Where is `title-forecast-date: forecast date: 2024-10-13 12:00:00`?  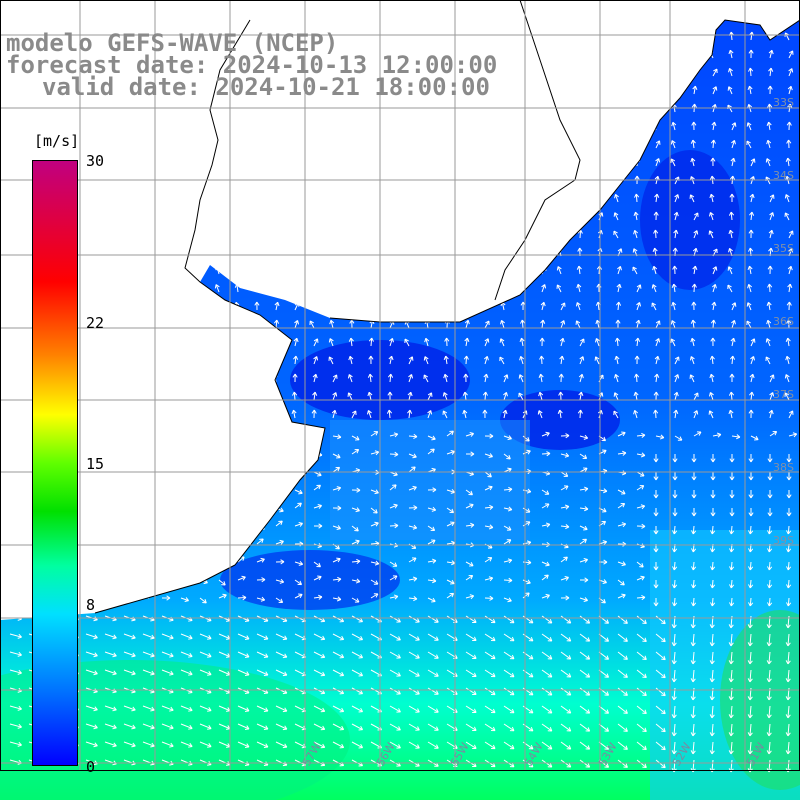
title-forecast-date: forecast date: 2024-10-13 12:00:00 is located at coordinates (252, 65).